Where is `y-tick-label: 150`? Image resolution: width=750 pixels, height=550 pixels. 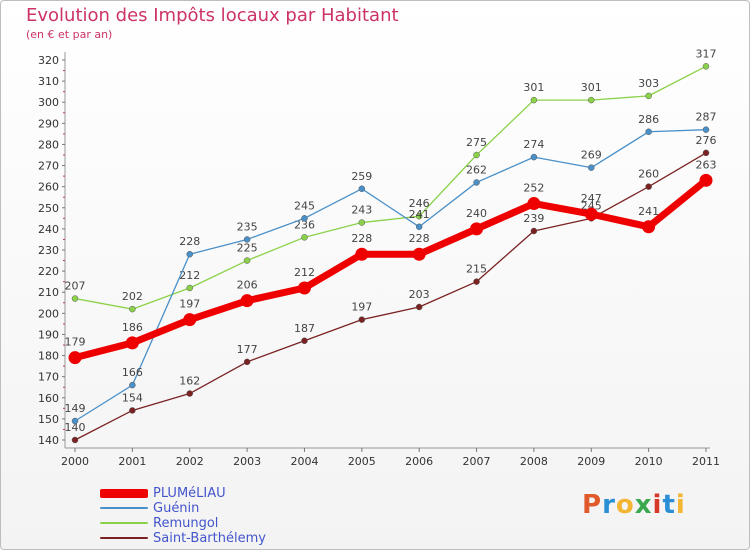 y-tick-label: 150 is located at coordinates (48, 419).